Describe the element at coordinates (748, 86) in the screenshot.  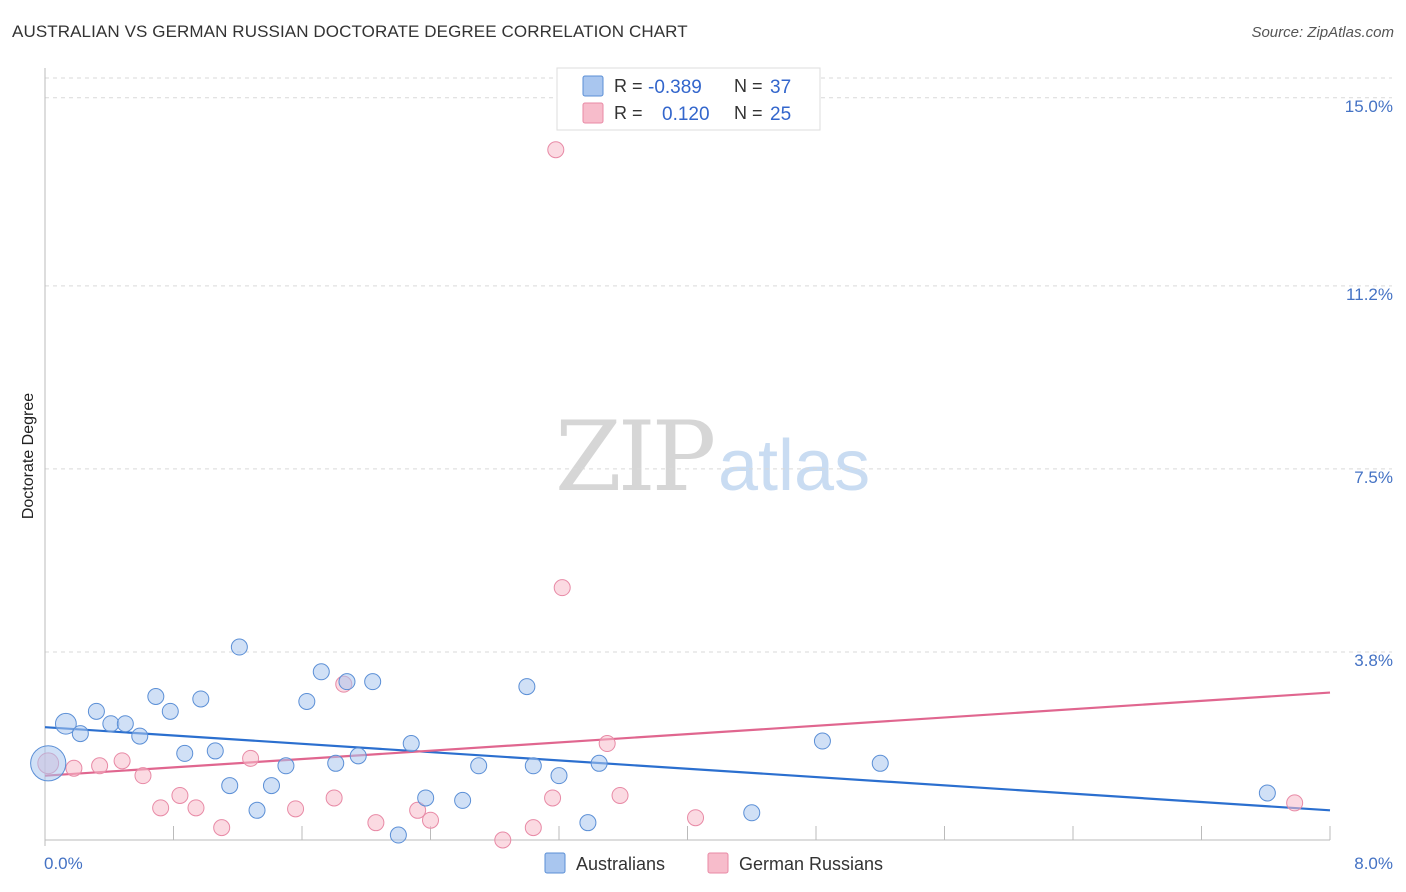
I see `legend-n-label-1: N =` at that location.